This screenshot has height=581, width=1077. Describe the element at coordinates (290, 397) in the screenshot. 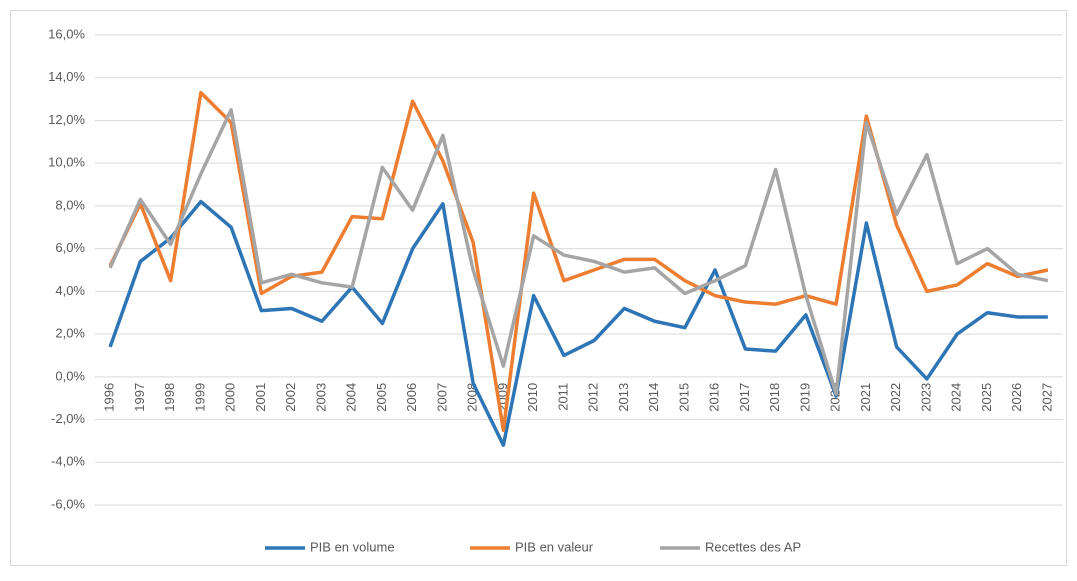

I see `x-tick-label: 2002` at that location.